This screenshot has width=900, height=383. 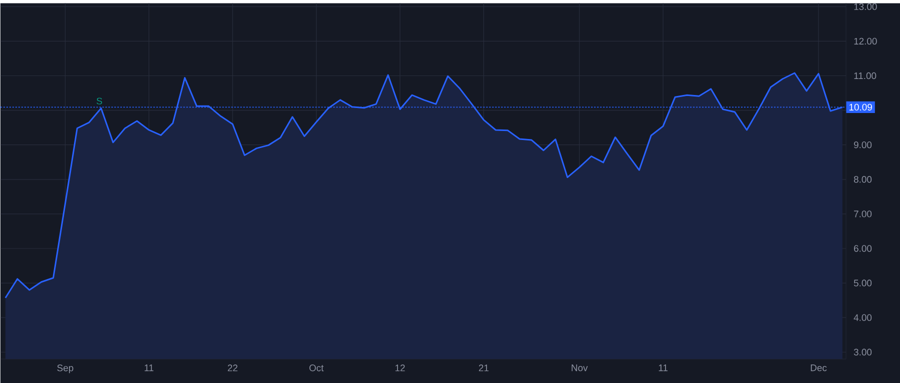 What do you see at coordinates (99, 101) in the screenshot?
I see `annotation: S` at bounding box center [99, 101].